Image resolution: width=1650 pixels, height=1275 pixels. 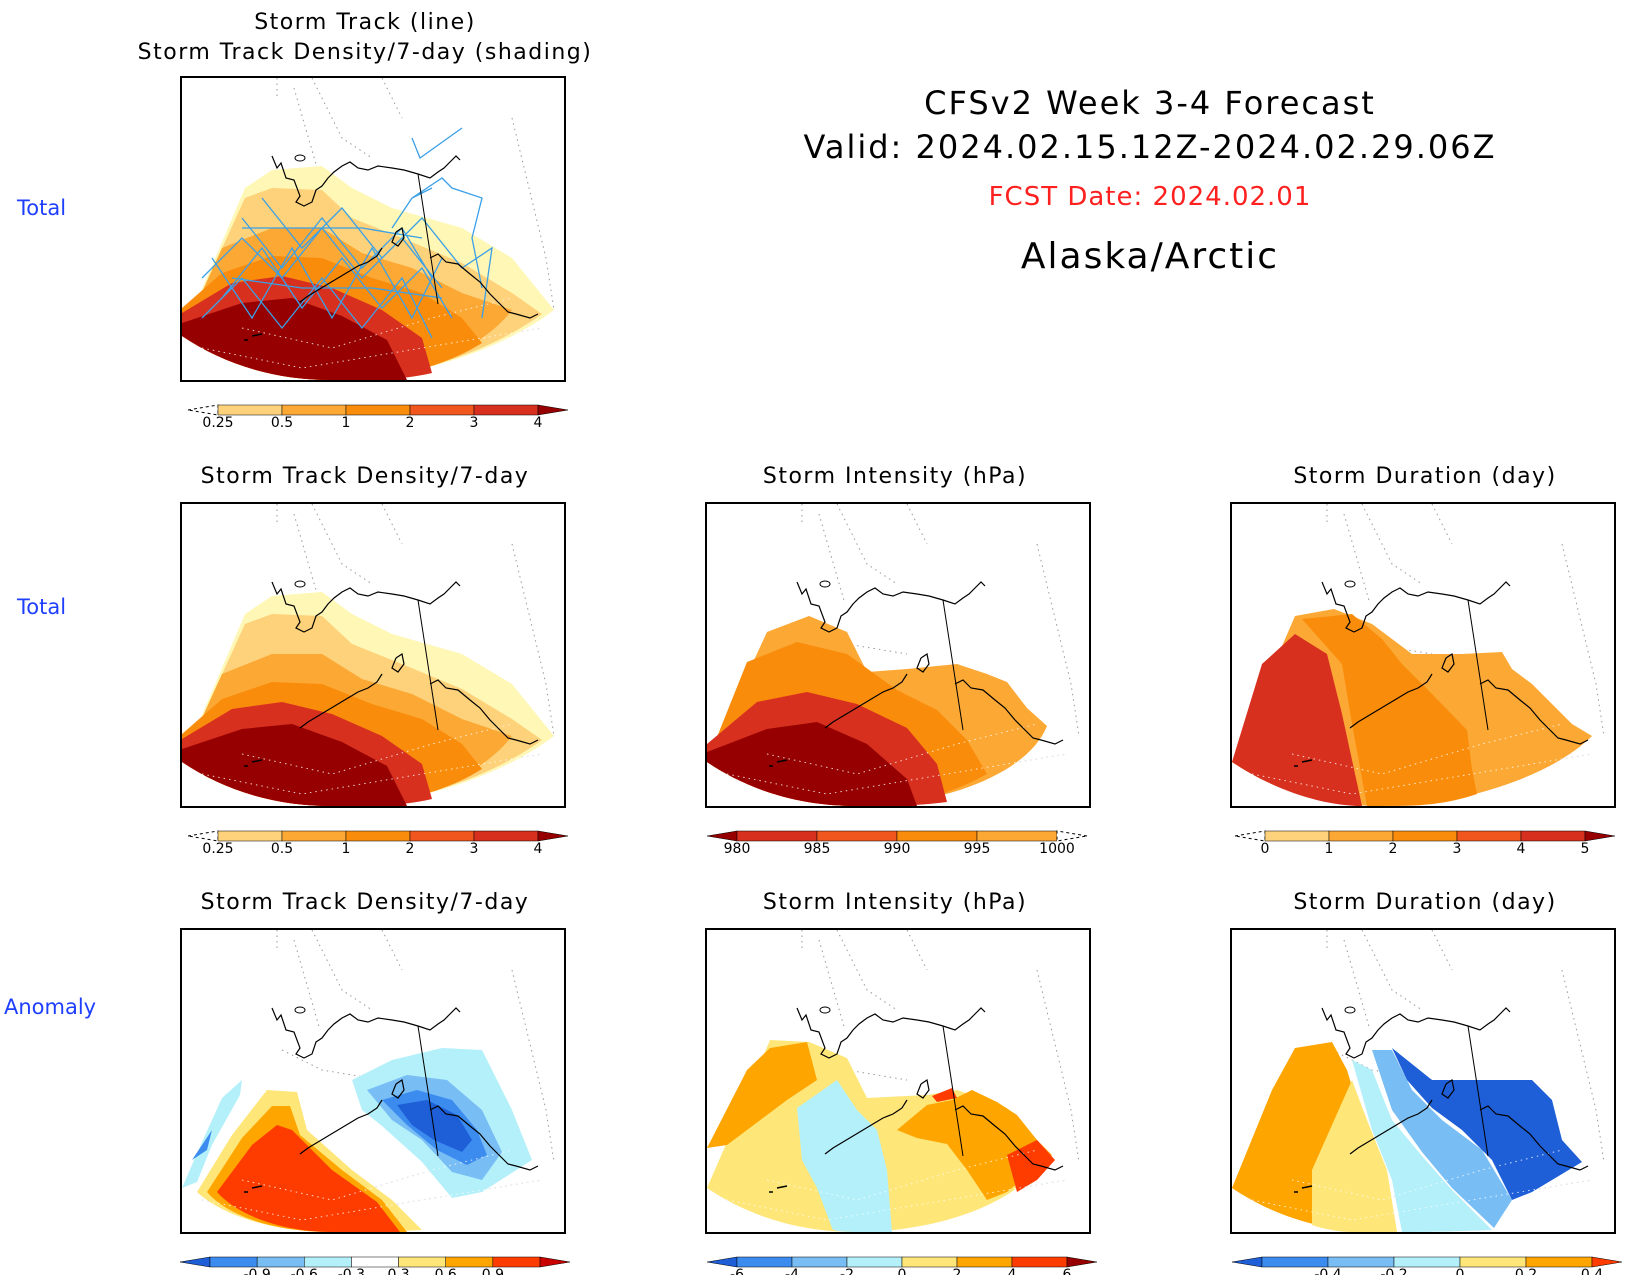 What do you see at coordinates (1427, 1265) in the screenshot?
I see `colorbar: -0.4 -0.2 0 0.2 0.4` at bounding box center [1427, 1265].